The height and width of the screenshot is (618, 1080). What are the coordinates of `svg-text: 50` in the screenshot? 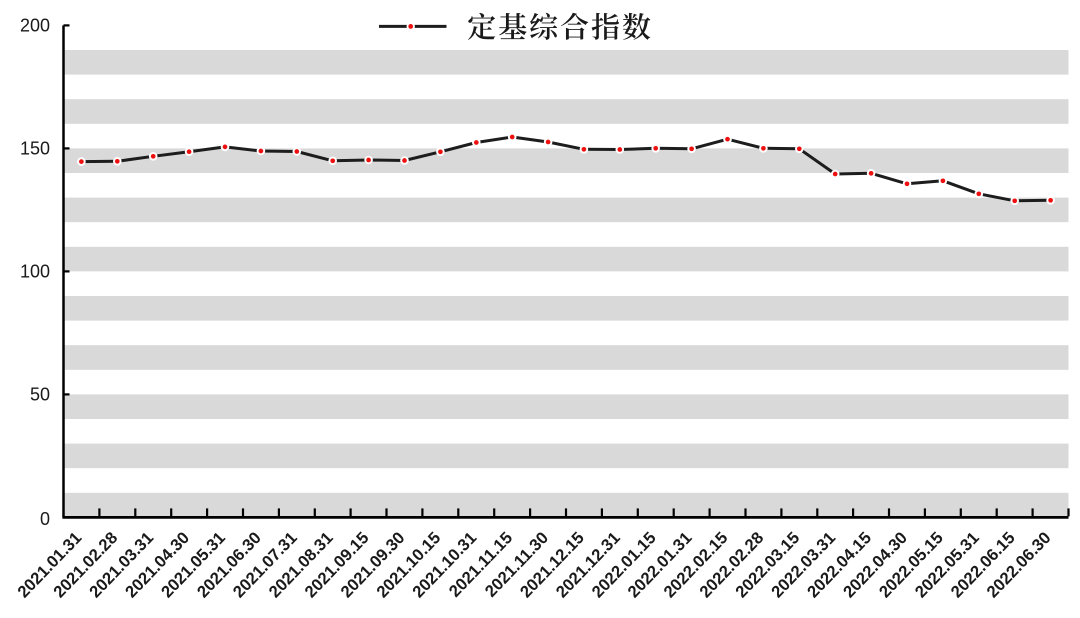 It's located at (40, 395).